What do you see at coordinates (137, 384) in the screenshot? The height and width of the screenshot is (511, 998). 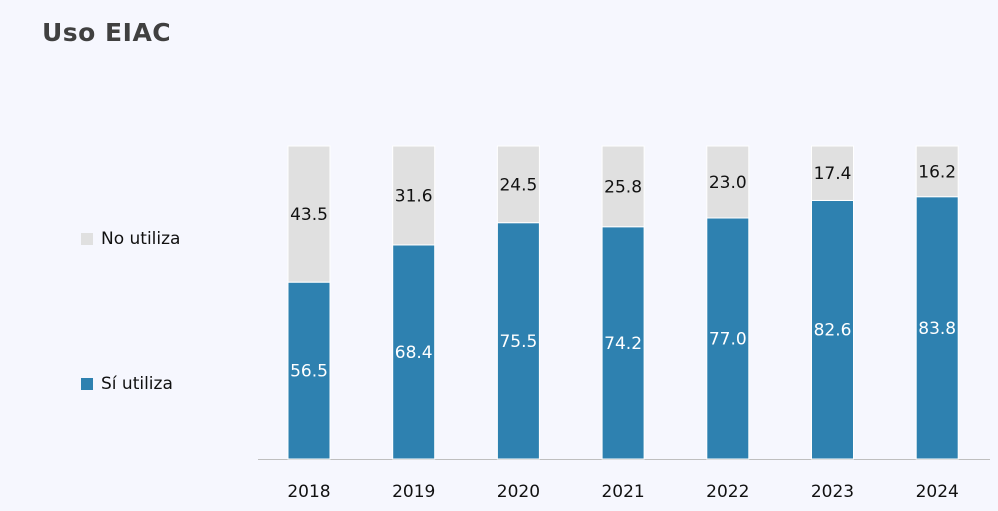 I see `legend-label-si-utiliza: Sí utiliza` at bounding box center [137, 384].